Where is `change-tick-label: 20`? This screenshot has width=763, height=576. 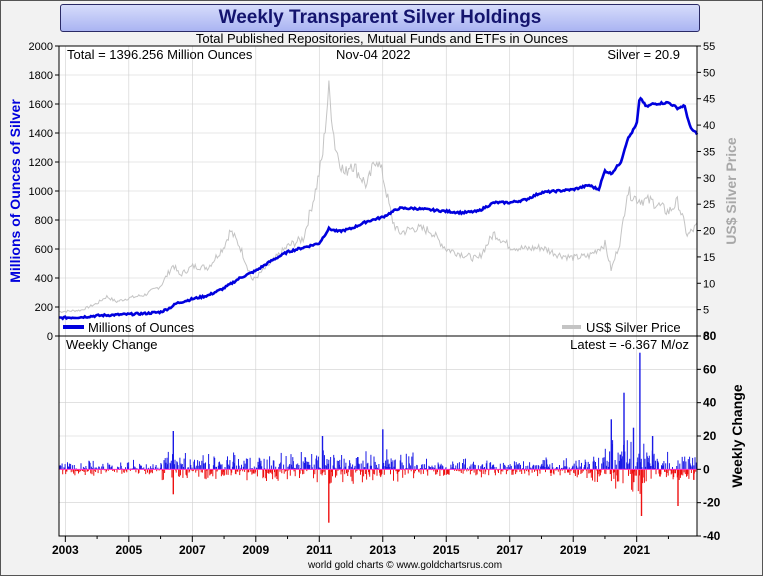 change-tick-label: 20 is located at coordinates (710, 436).